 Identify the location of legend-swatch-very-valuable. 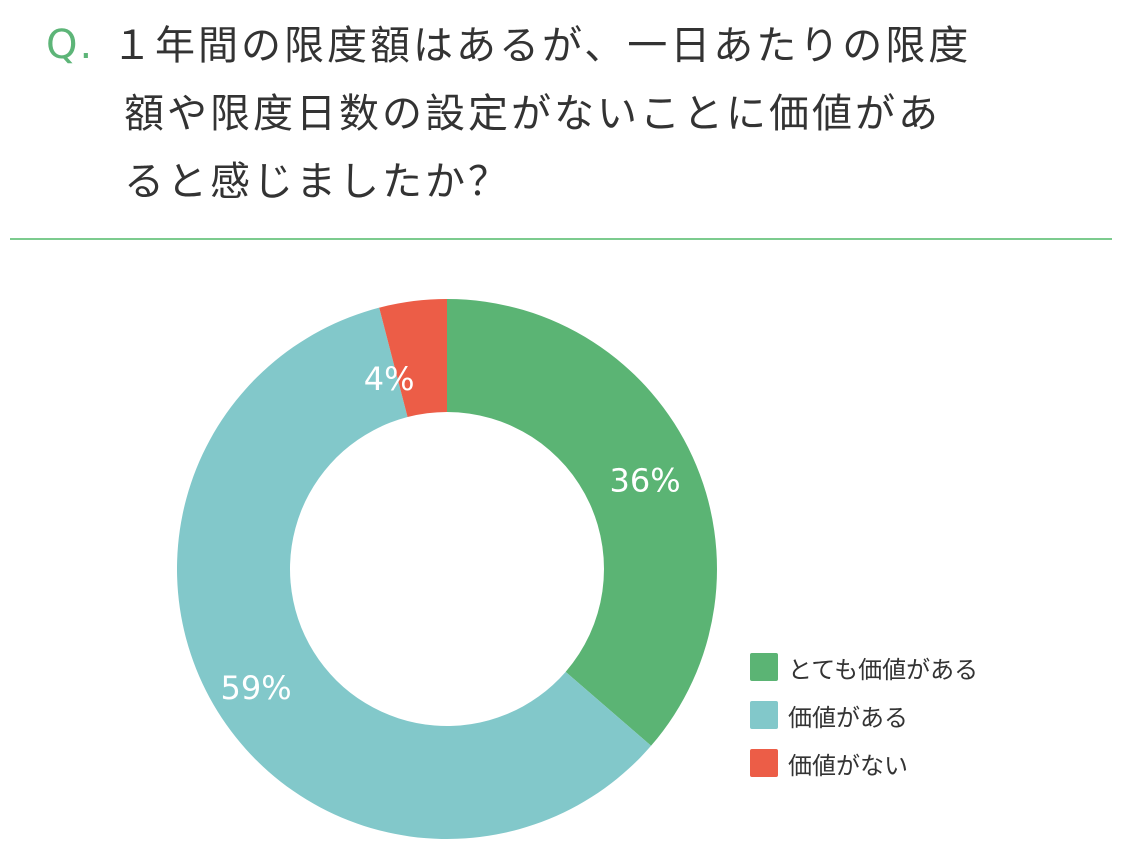
(764, 667).